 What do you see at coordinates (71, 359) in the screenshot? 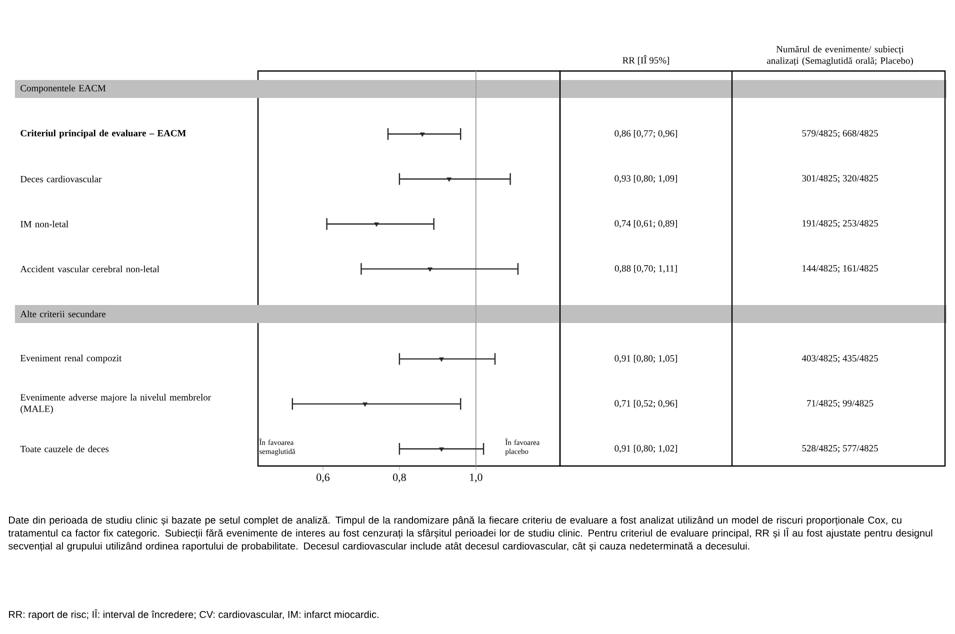
I see `y-tick-label: Eveniment renal compozit` at bounding box center [71, 359].